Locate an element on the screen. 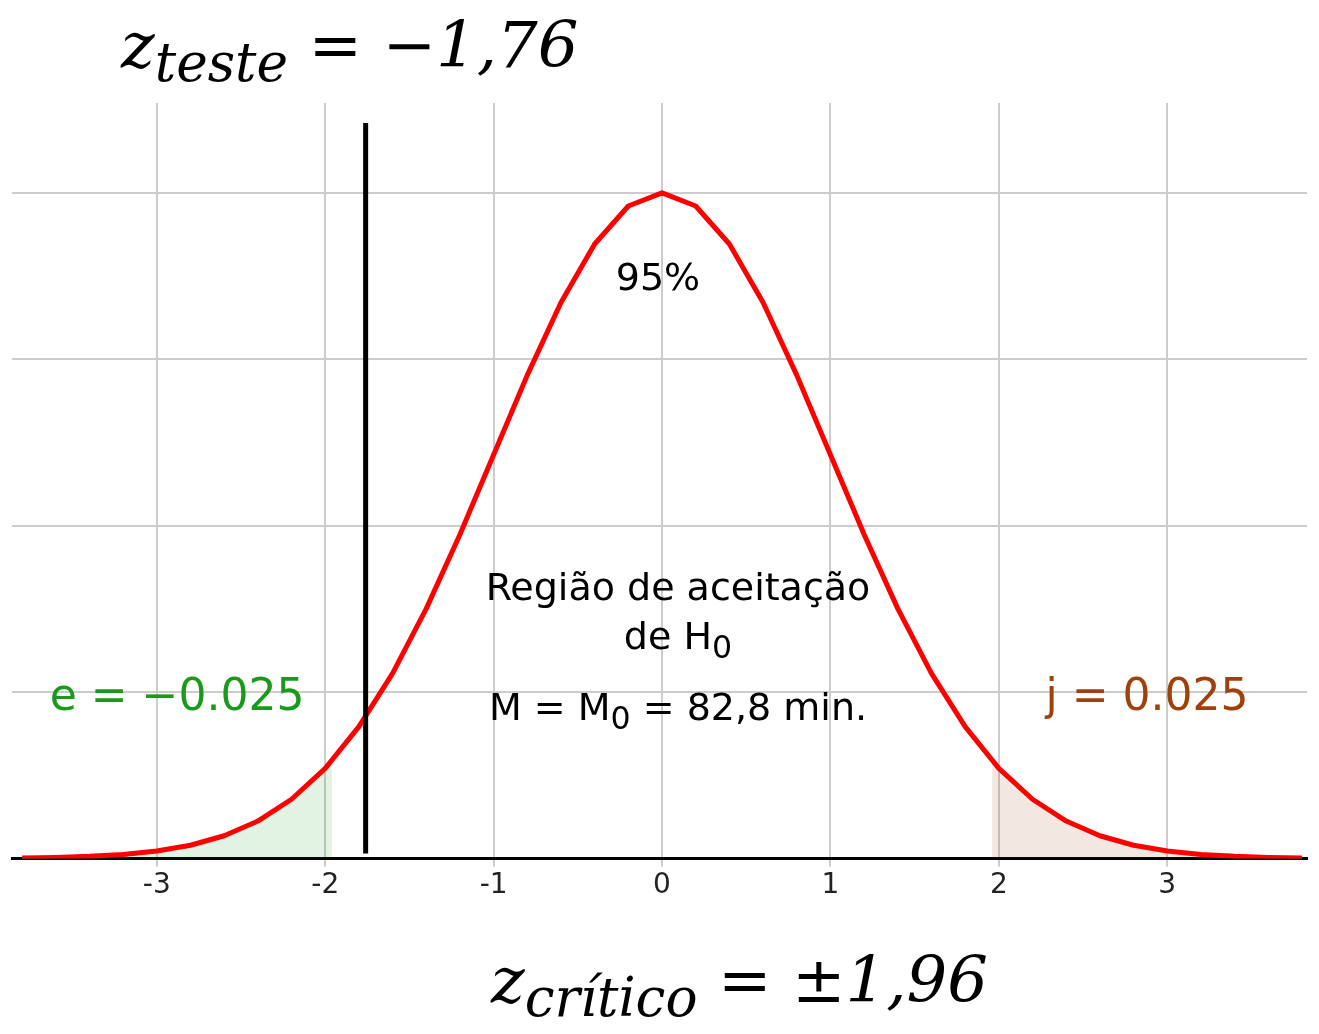 The image size is (1319, 1034). series-label: j = 0.025 is located at coordinates (1146, 695).